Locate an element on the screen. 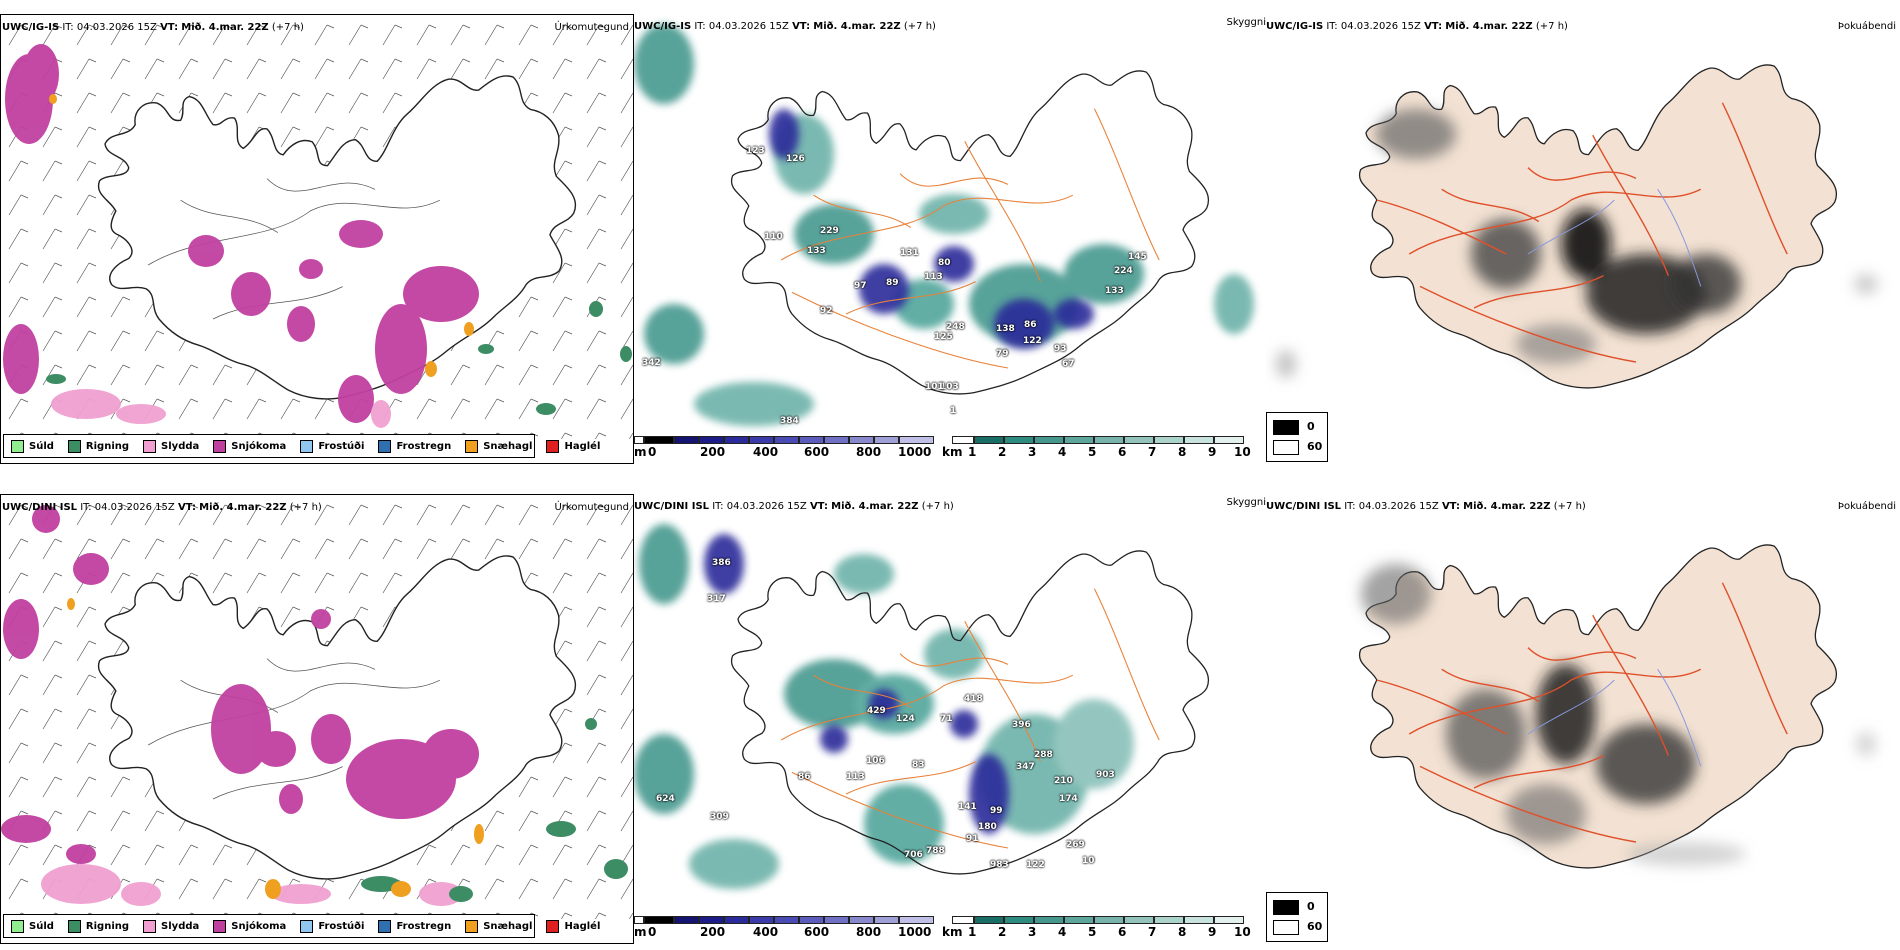  cloud-label: 141 is located at coordinates (967, 807).